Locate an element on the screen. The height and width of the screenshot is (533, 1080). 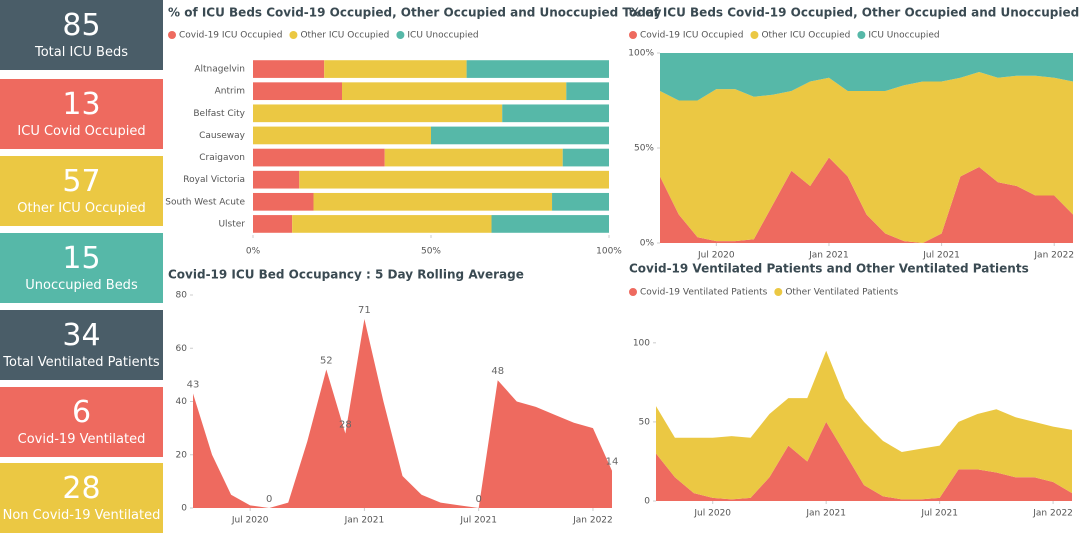
y-tick-label: 60 is located at coordinates (182, 349).